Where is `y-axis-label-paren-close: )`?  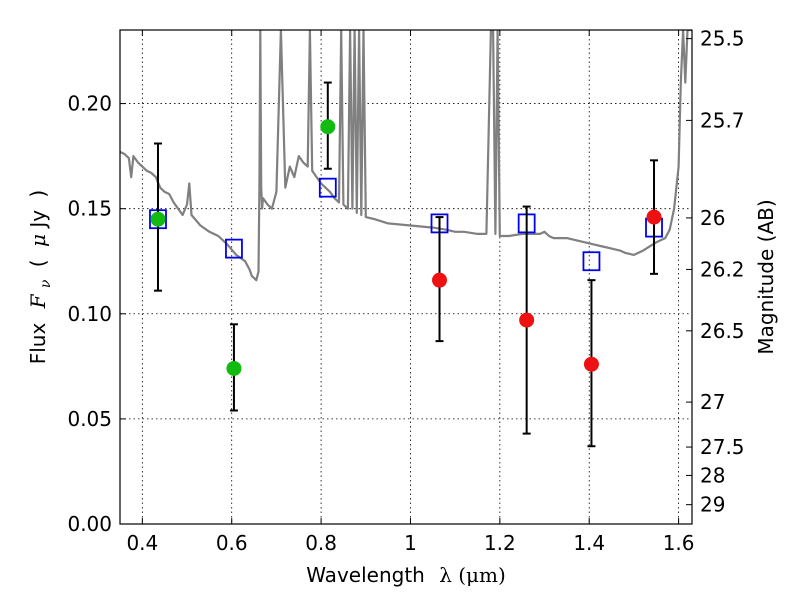 y-axis-label-paren-close: ) is located at coordinates (38, 194).